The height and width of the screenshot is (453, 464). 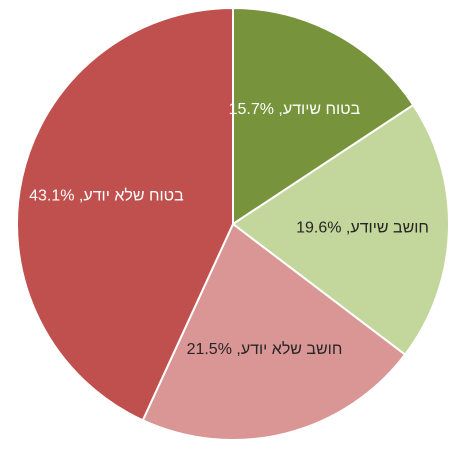 I want to click on data-label: בטוח שיודע, 15.7%, so click(x=295, y=109).